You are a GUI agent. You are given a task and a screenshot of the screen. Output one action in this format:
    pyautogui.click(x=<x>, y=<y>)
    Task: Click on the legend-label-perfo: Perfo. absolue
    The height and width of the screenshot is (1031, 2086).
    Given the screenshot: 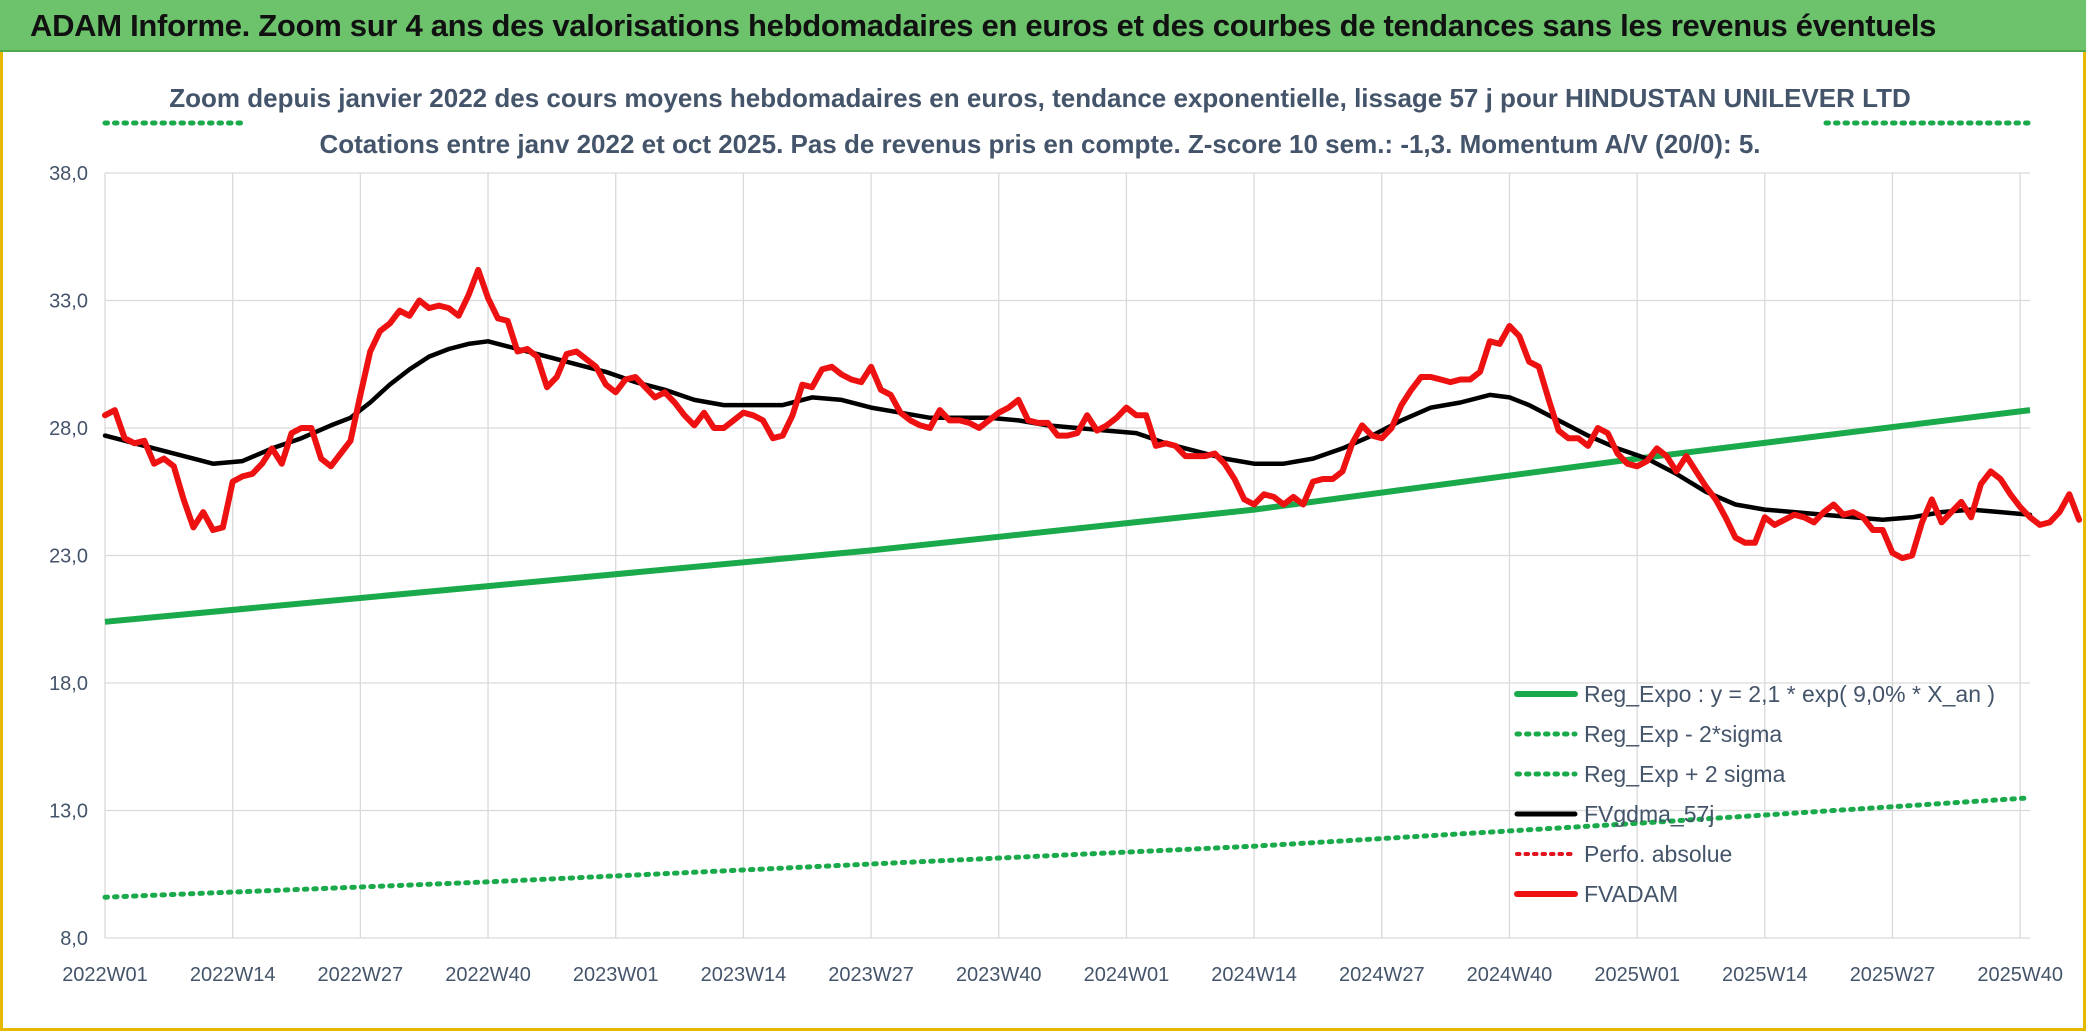 What is the action you would take?
    pyautogui.click(x=1658, y=854)
    